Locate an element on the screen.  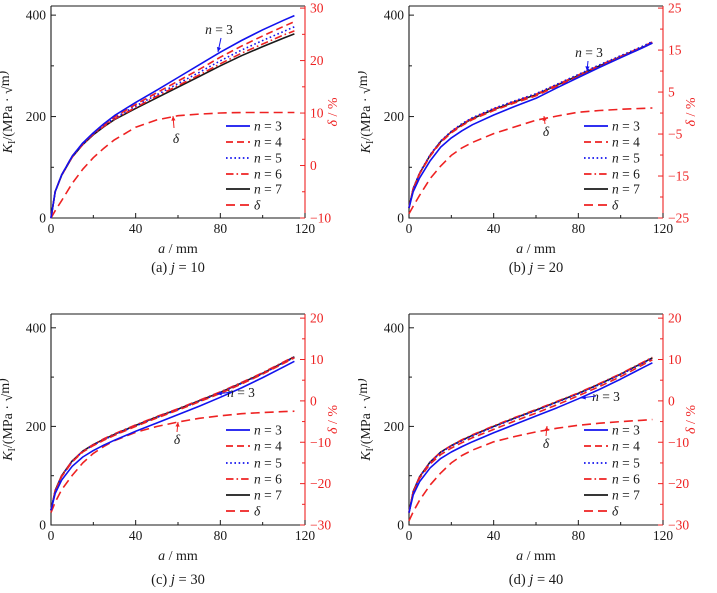
y-right-tick-label: −5 is located at coordinates (675, 134).